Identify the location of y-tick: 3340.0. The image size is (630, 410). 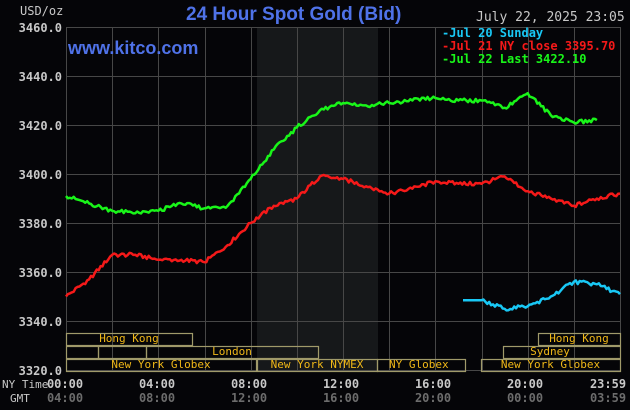
(40, 322).